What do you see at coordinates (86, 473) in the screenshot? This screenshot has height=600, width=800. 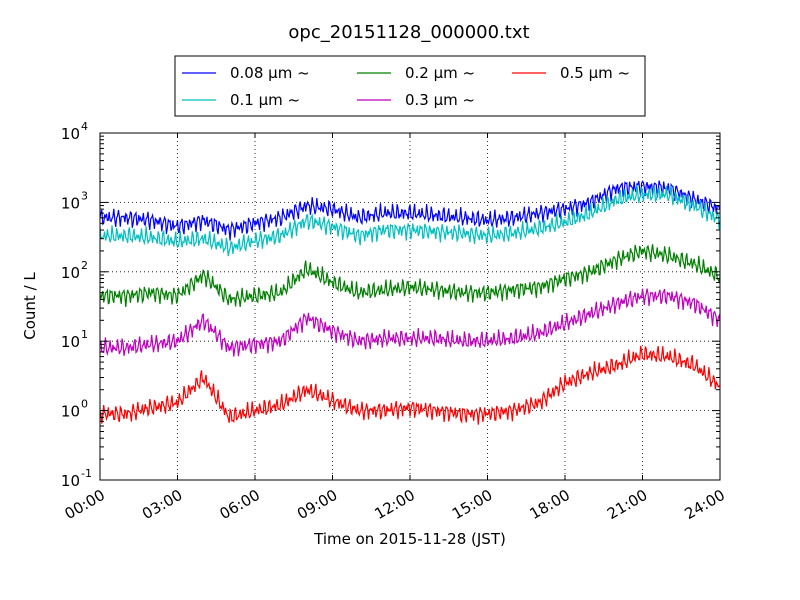 I see `y-tick-exponent: -1` at bounding box center [86, 473].